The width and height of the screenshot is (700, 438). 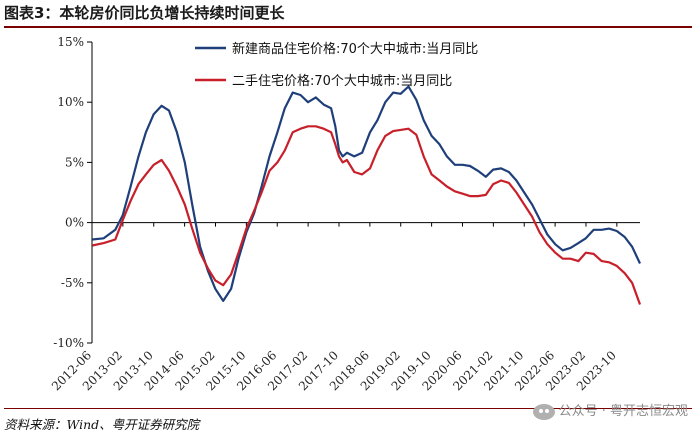 What do you see at coordinates (70, 102) in the screenshot?
I see `y-tick-label: 10%` at bounding box center [70, 102].